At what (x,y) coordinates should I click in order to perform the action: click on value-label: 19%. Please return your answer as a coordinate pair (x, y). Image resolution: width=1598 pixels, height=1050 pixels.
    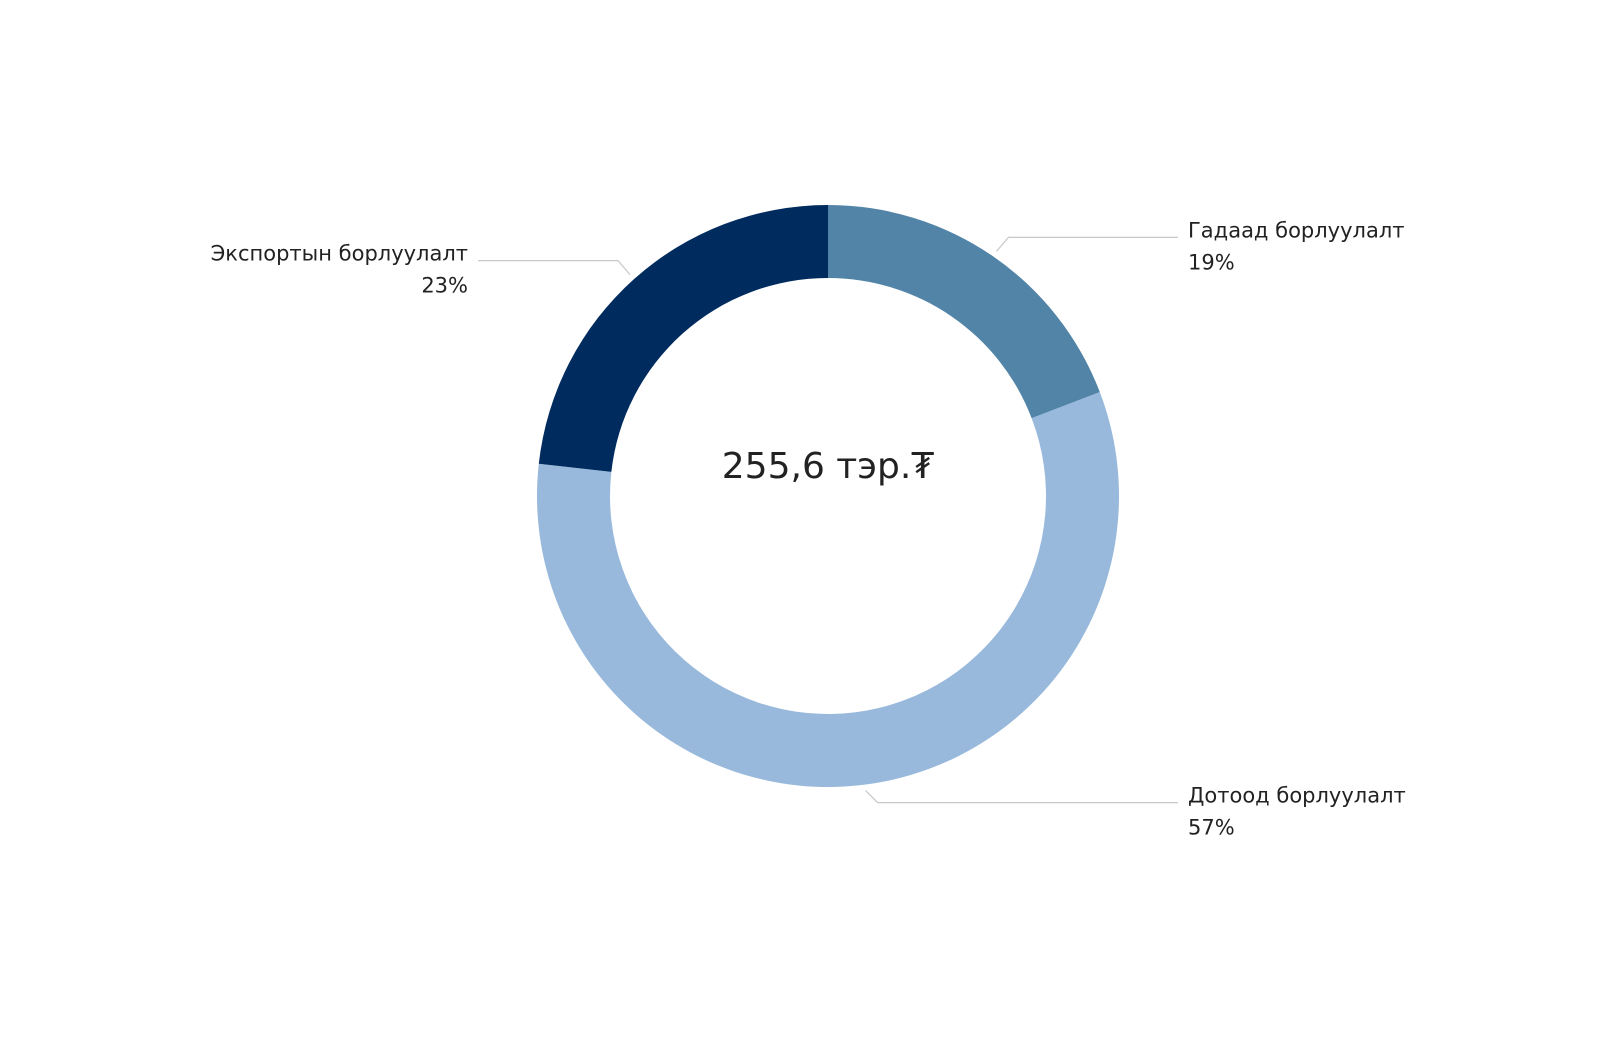
    Looking at the image, I should click on (1211, 262).